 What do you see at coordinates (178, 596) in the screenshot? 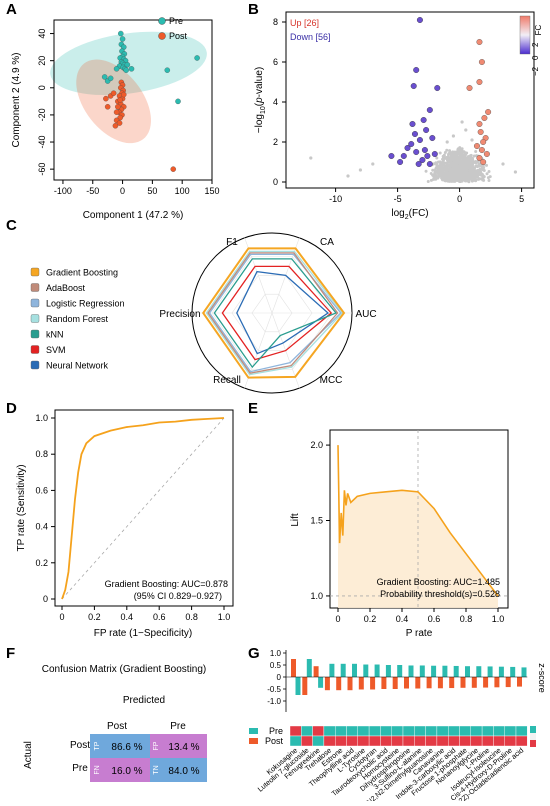
I see `roc-annotation-2: (95% CI 0.829−0.927)` at bounding box center [178, 596].